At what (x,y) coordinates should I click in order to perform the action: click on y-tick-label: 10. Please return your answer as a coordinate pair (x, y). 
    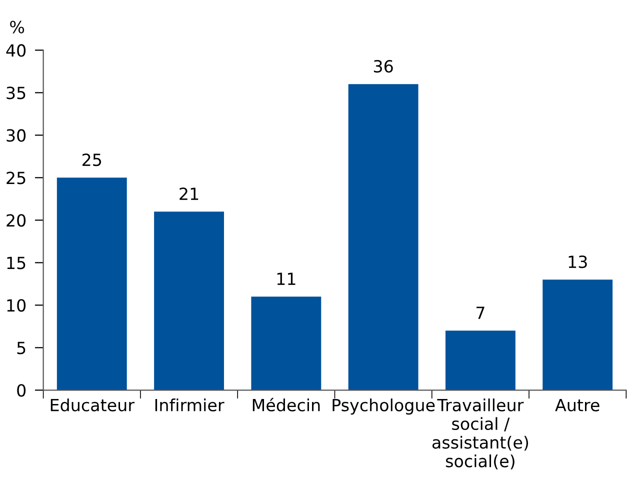
    Looking at the image, I should click on (16, 305).